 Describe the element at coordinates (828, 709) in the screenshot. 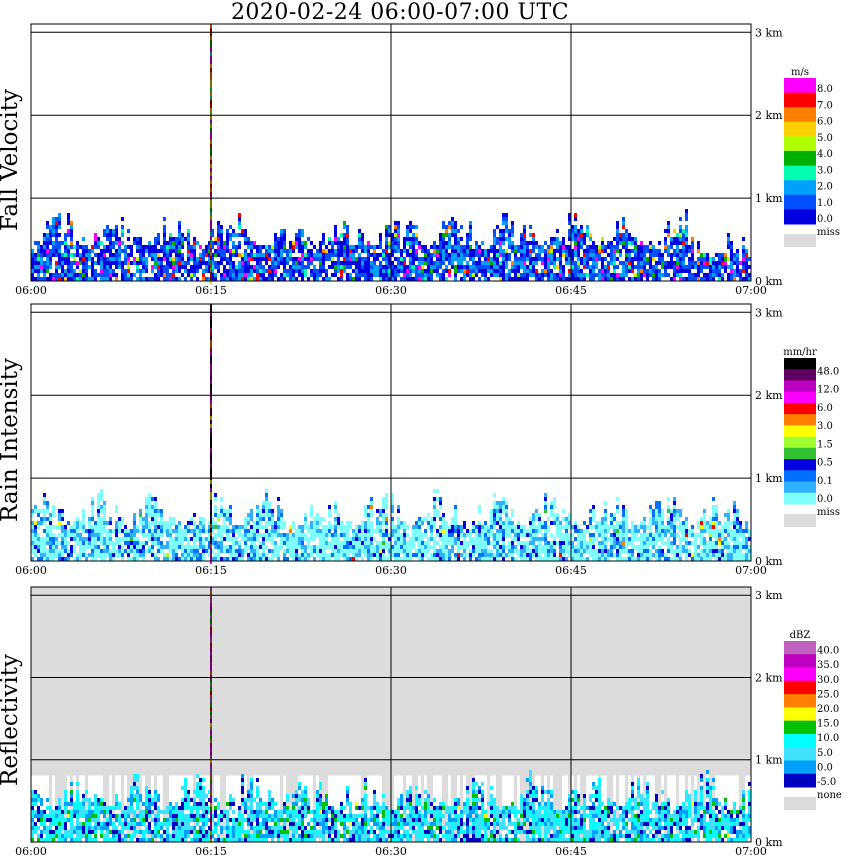

I see `colorbar-label: 20.0` at that location.